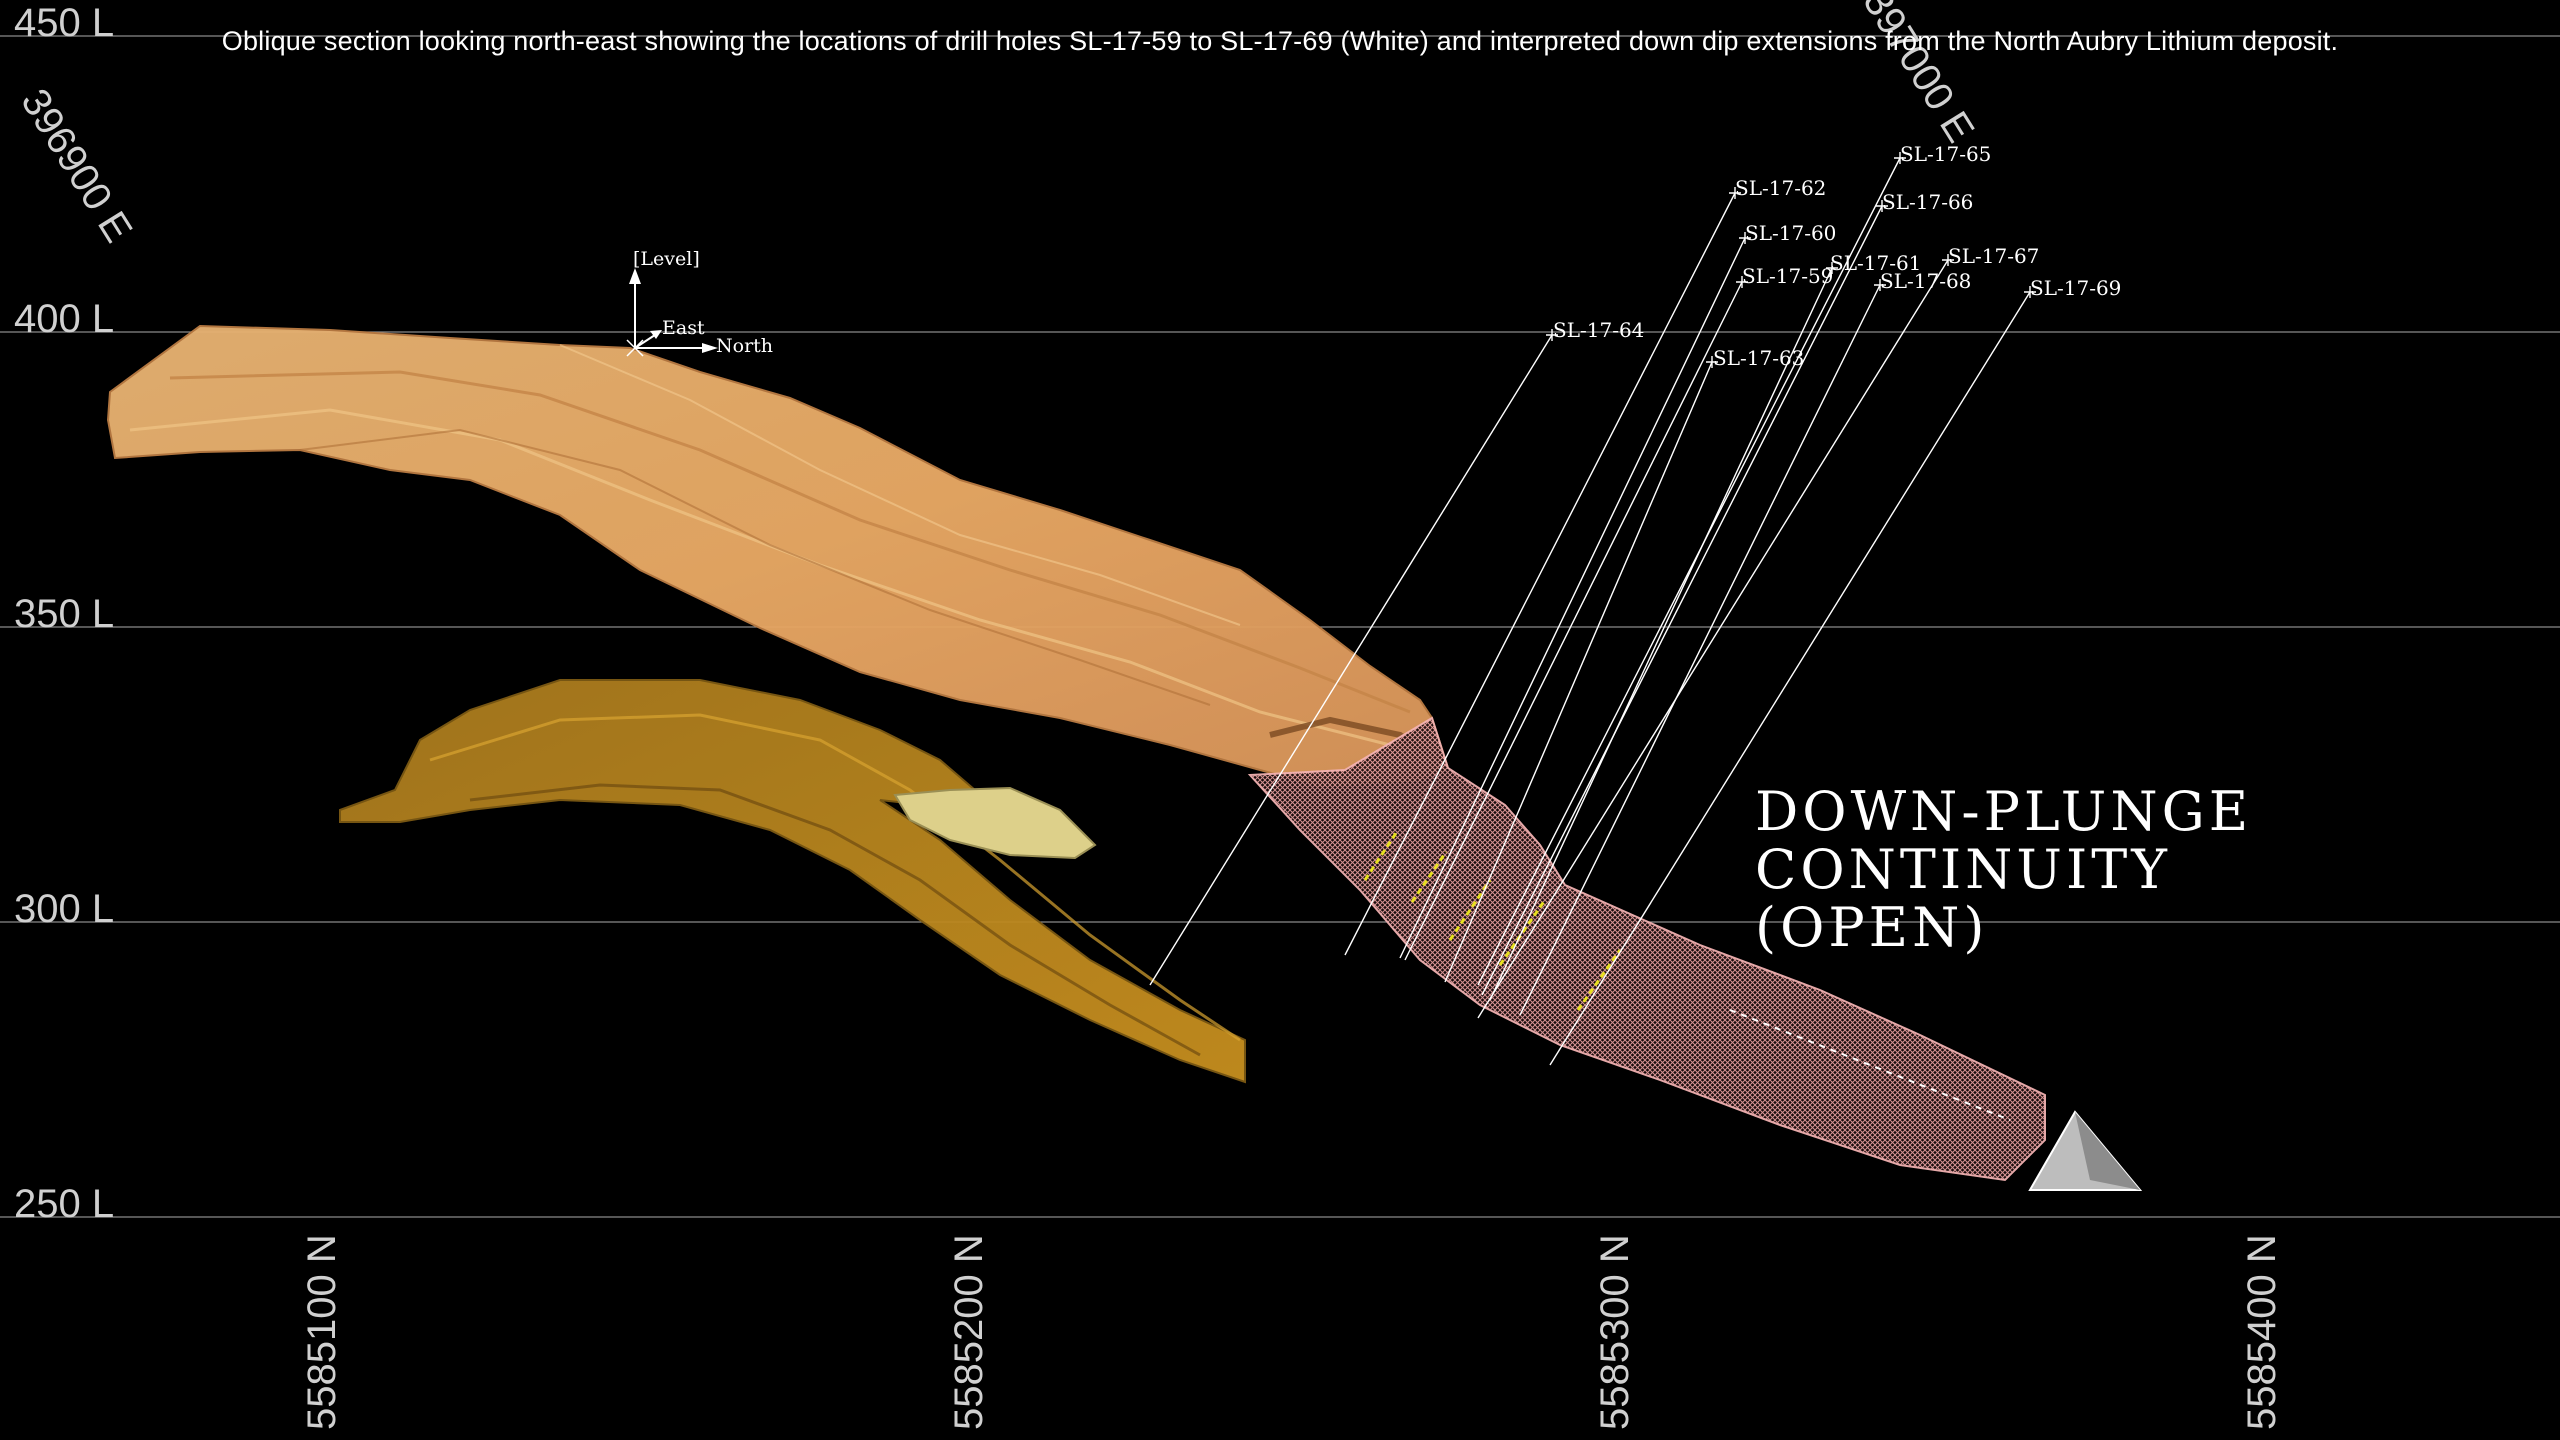 The image size is (2560, 1440). Describe the element at coordinates (656, 334) in the screenshot. I see `east-arrow-icon` at that location.